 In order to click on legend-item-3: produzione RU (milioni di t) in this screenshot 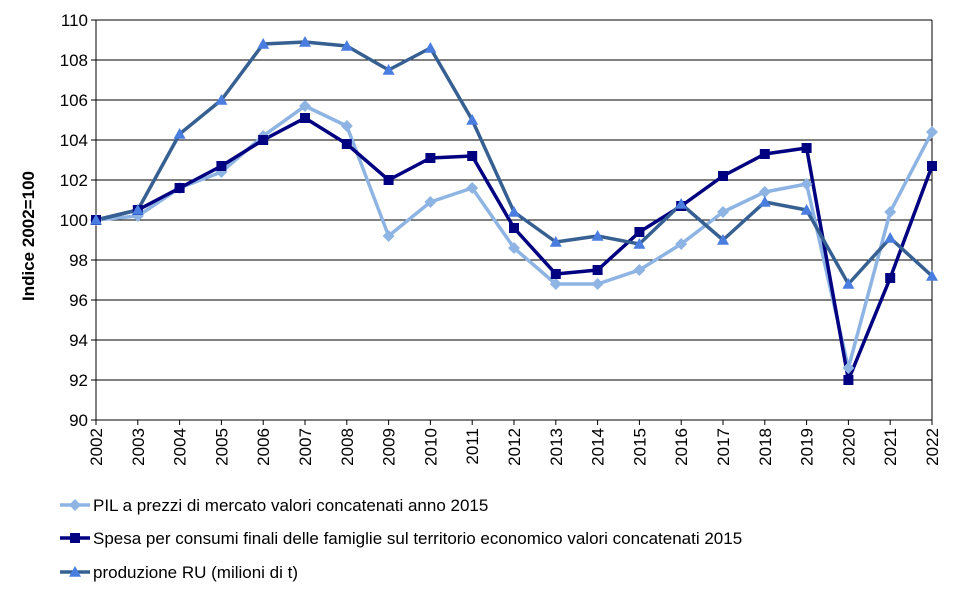, I will do `click(179, 572)`.